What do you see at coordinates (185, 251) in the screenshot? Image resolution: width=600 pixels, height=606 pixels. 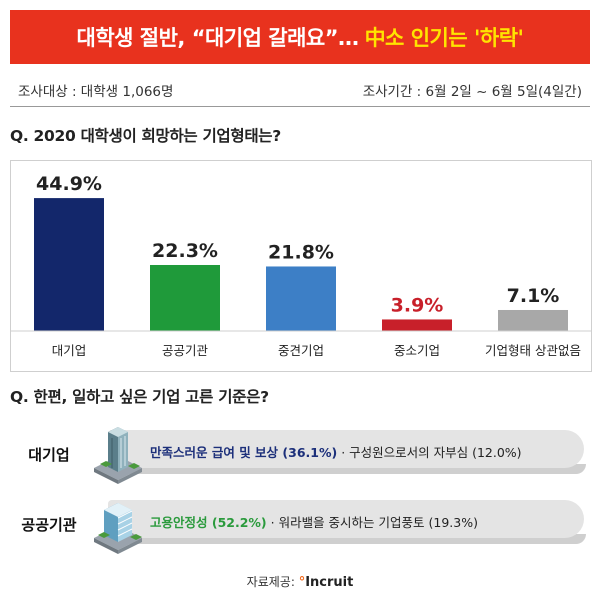 I see `value-label-1: 22.3%` at bounding box center [185, 251].